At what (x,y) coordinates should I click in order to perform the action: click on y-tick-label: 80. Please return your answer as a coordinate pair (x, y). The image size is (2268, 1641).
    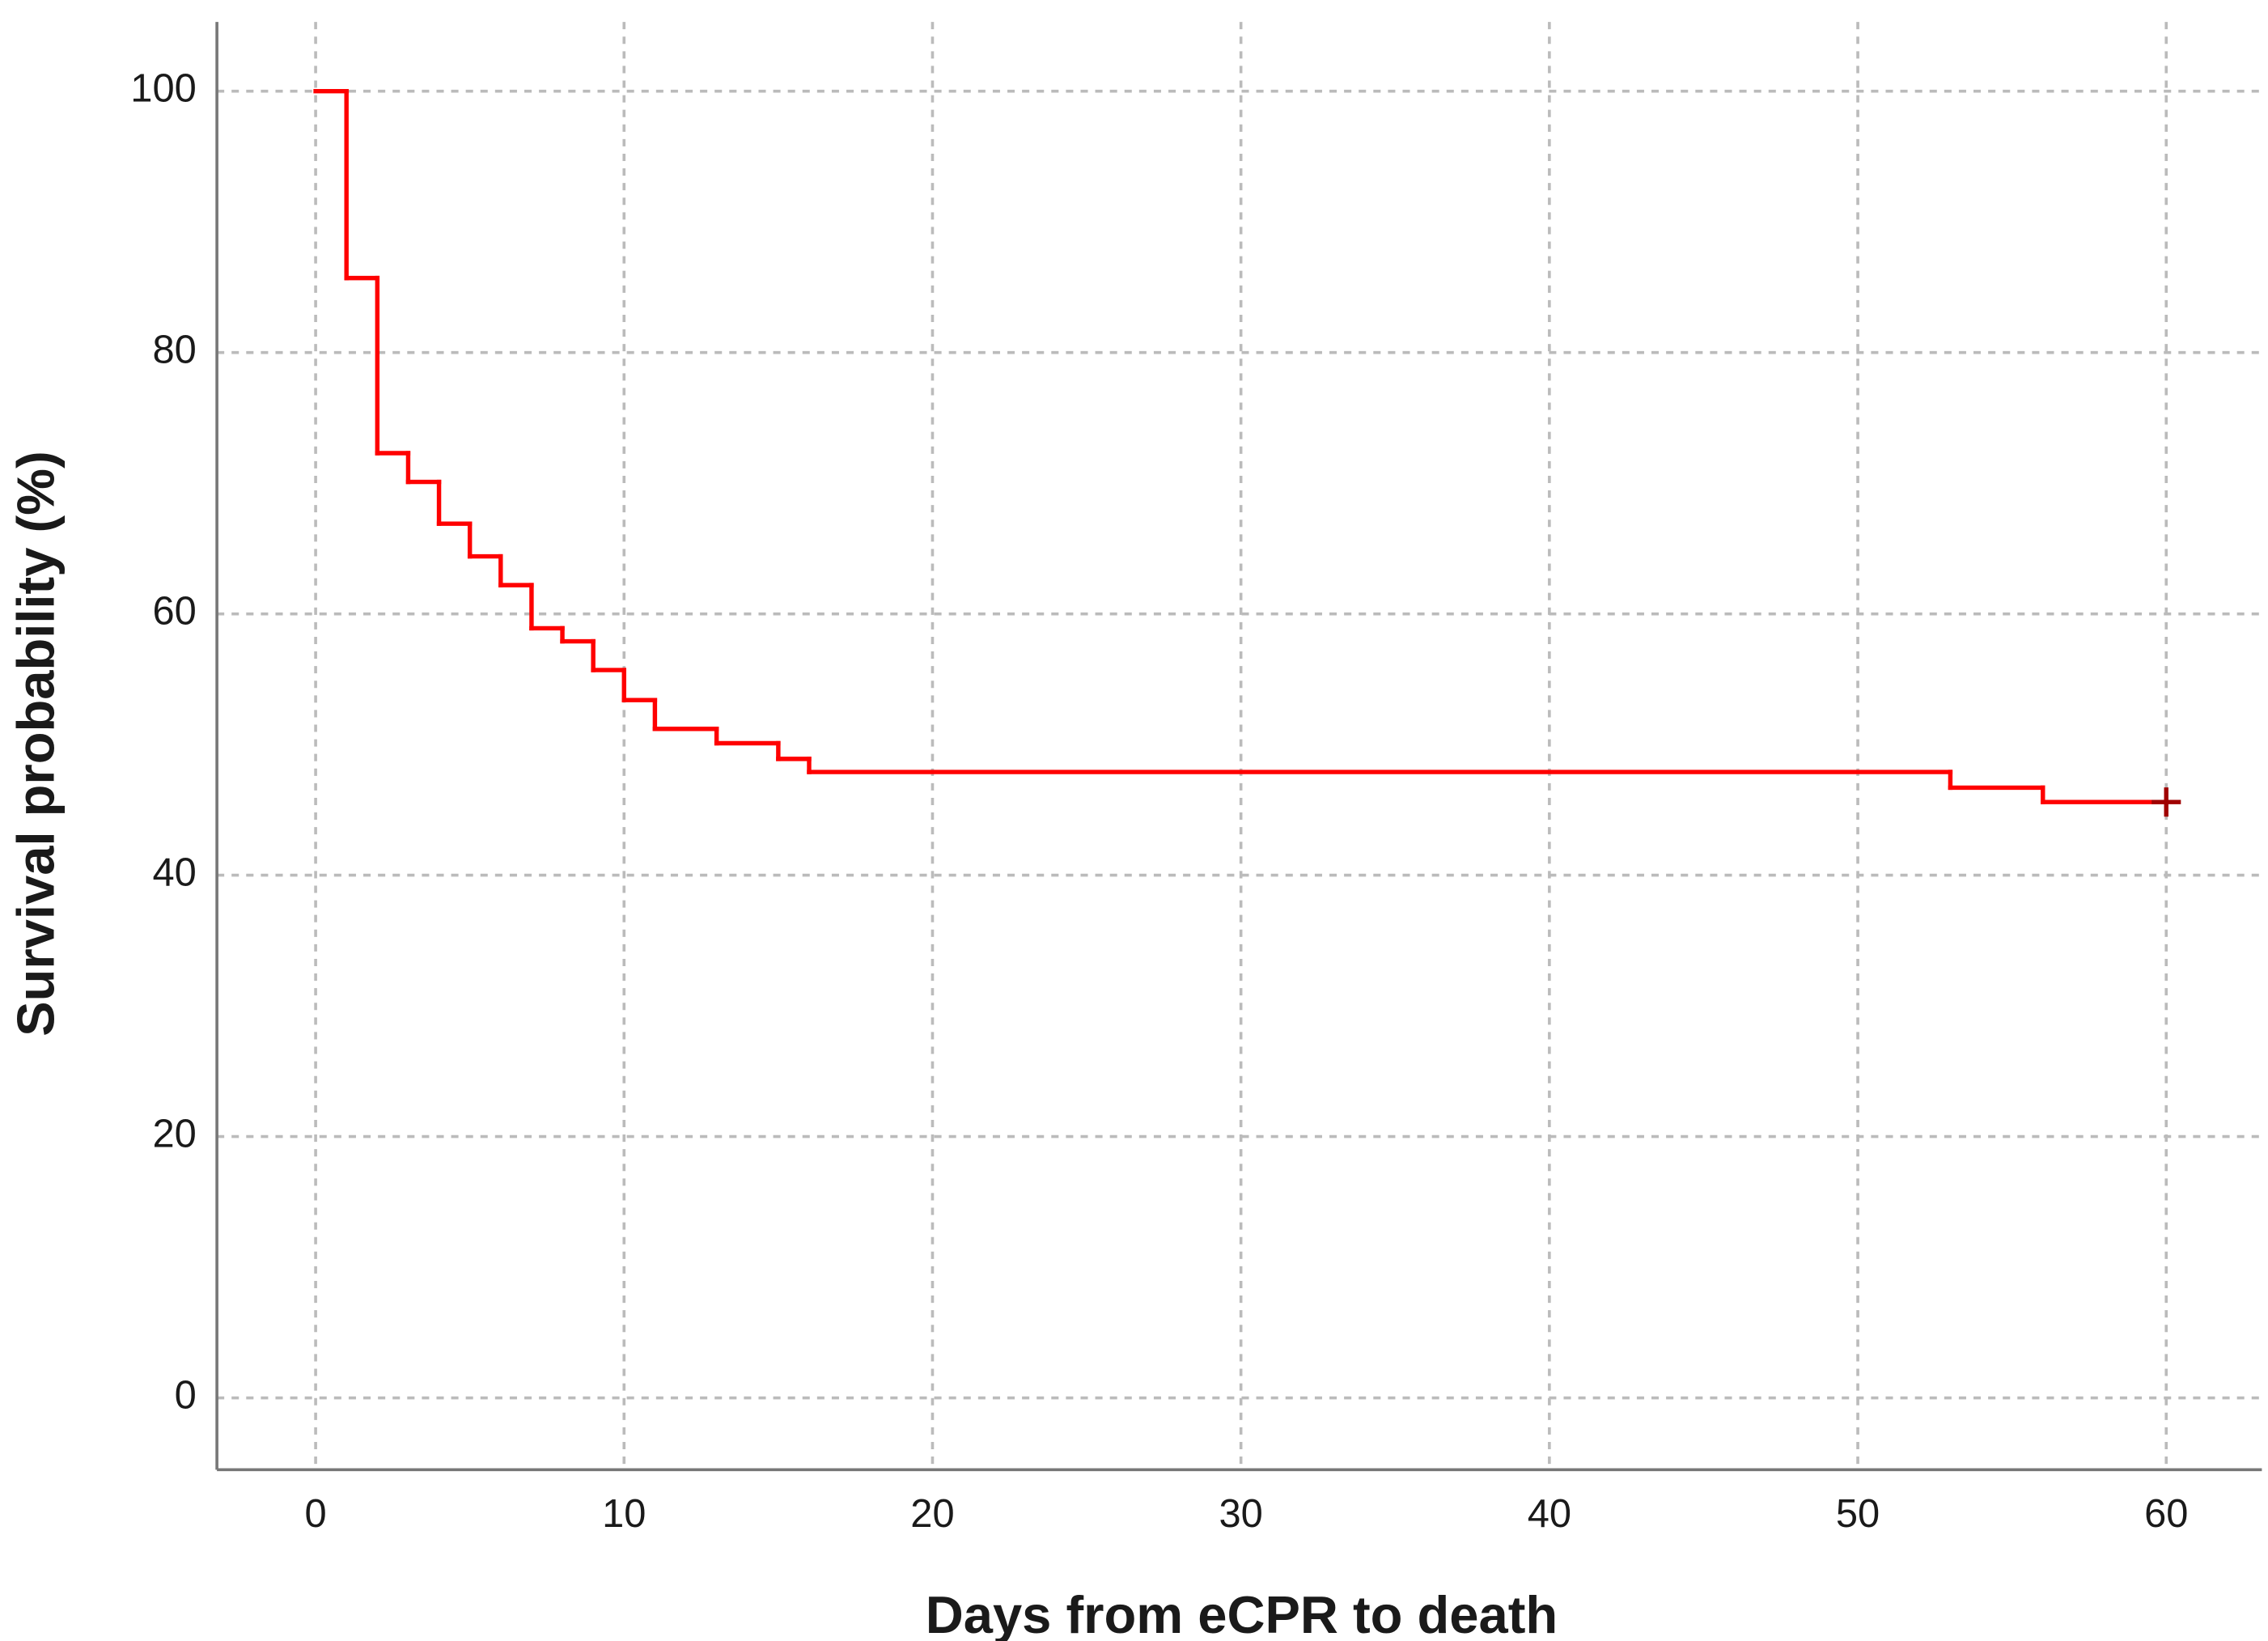
    Looking at the image, I should click on (174, 350).